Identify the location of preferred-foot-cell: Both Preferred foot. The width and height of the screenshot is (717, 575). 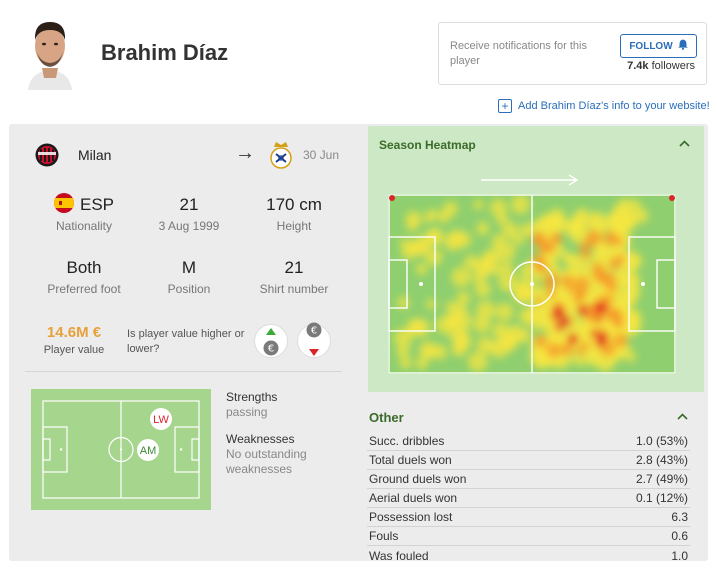
(84, 276).